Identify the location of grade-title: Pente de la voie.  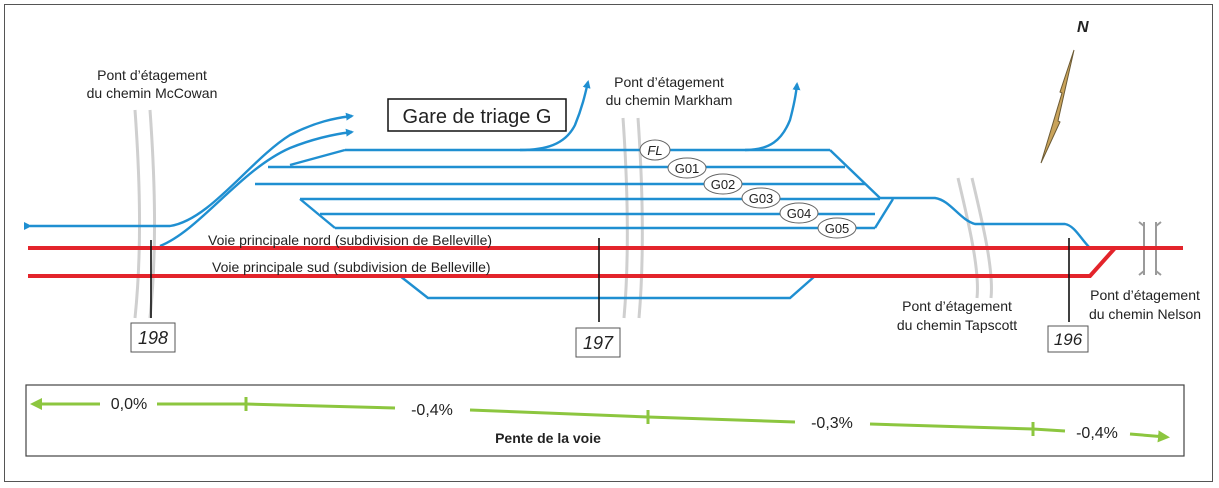
(548, 438).